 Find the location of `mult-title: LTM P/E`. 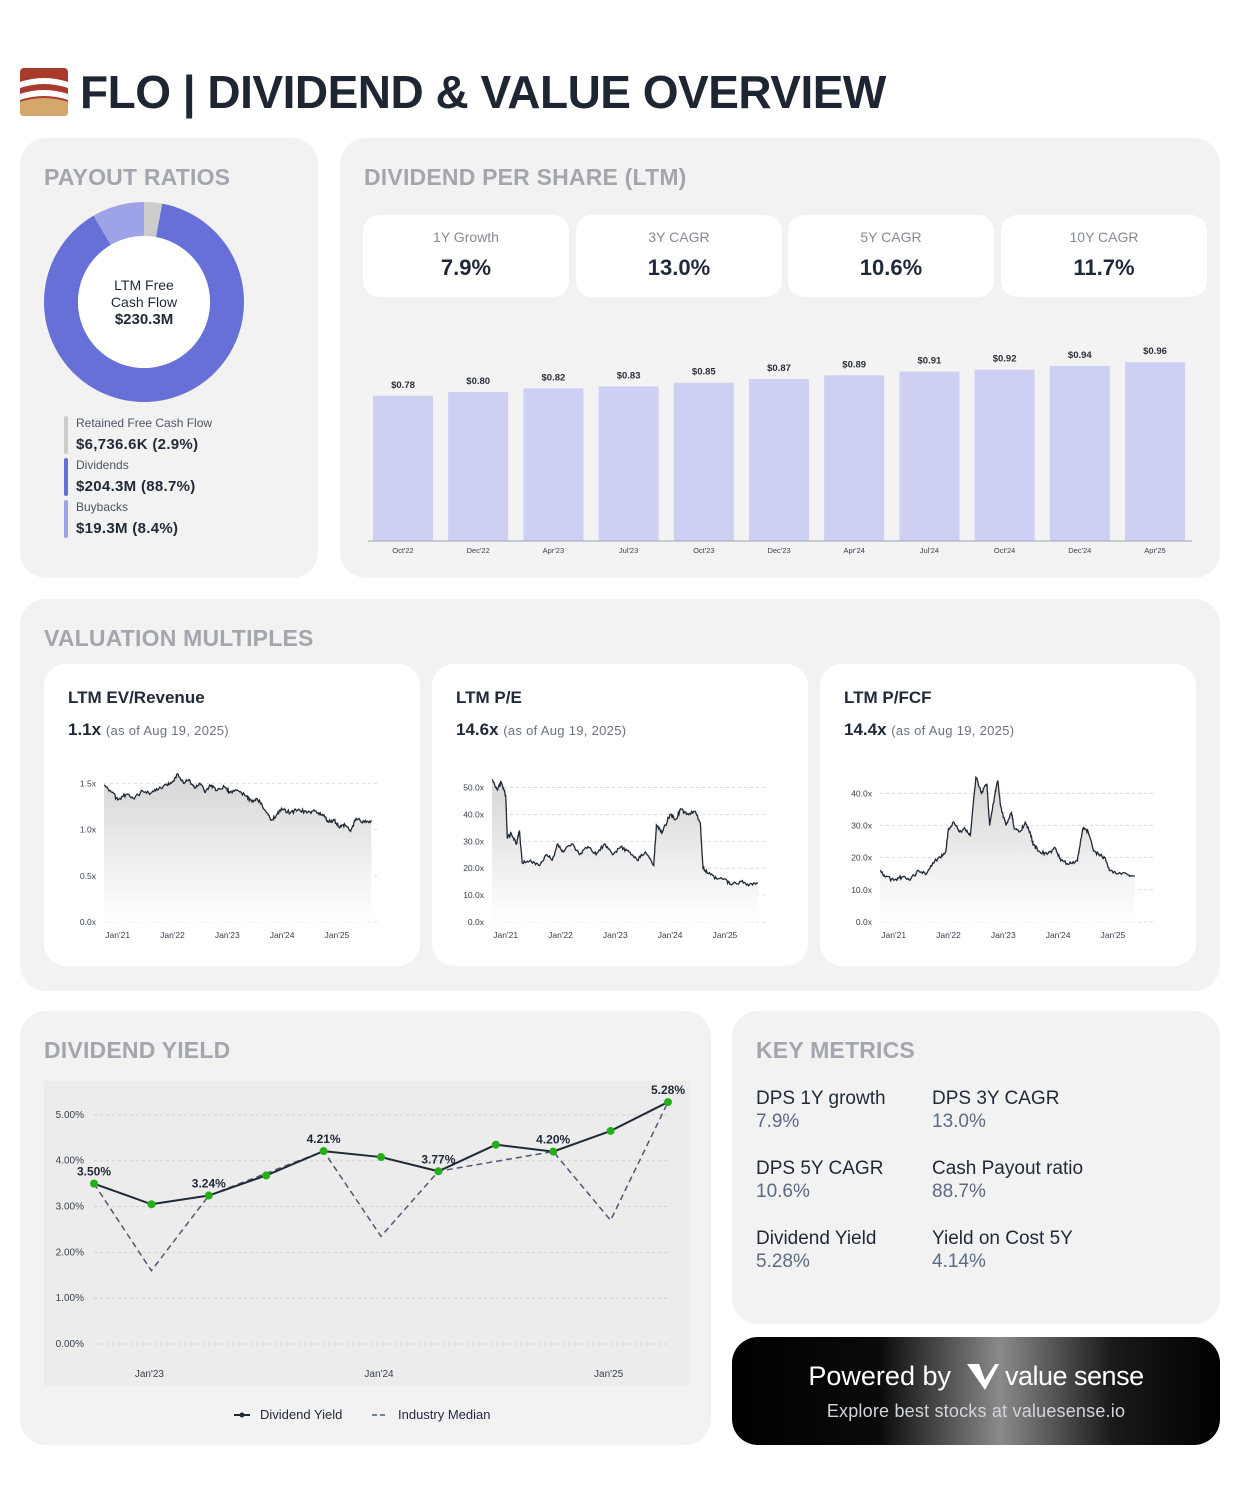

mult-title: LTM P/E is located at coordinates (489, 697).